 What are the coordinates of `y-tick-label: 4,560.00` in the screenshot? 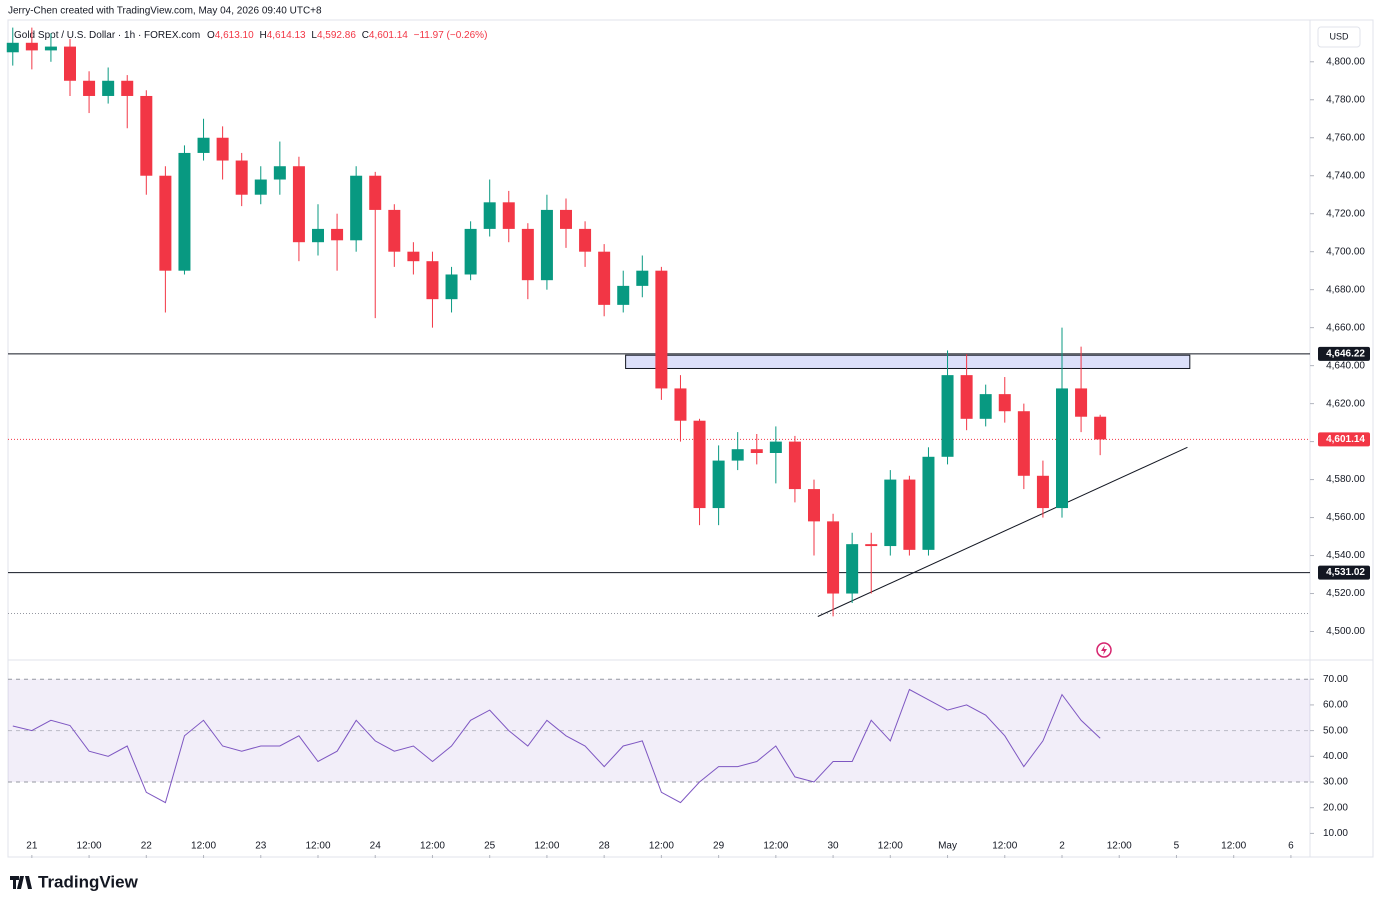 It's located at (1345, 517).